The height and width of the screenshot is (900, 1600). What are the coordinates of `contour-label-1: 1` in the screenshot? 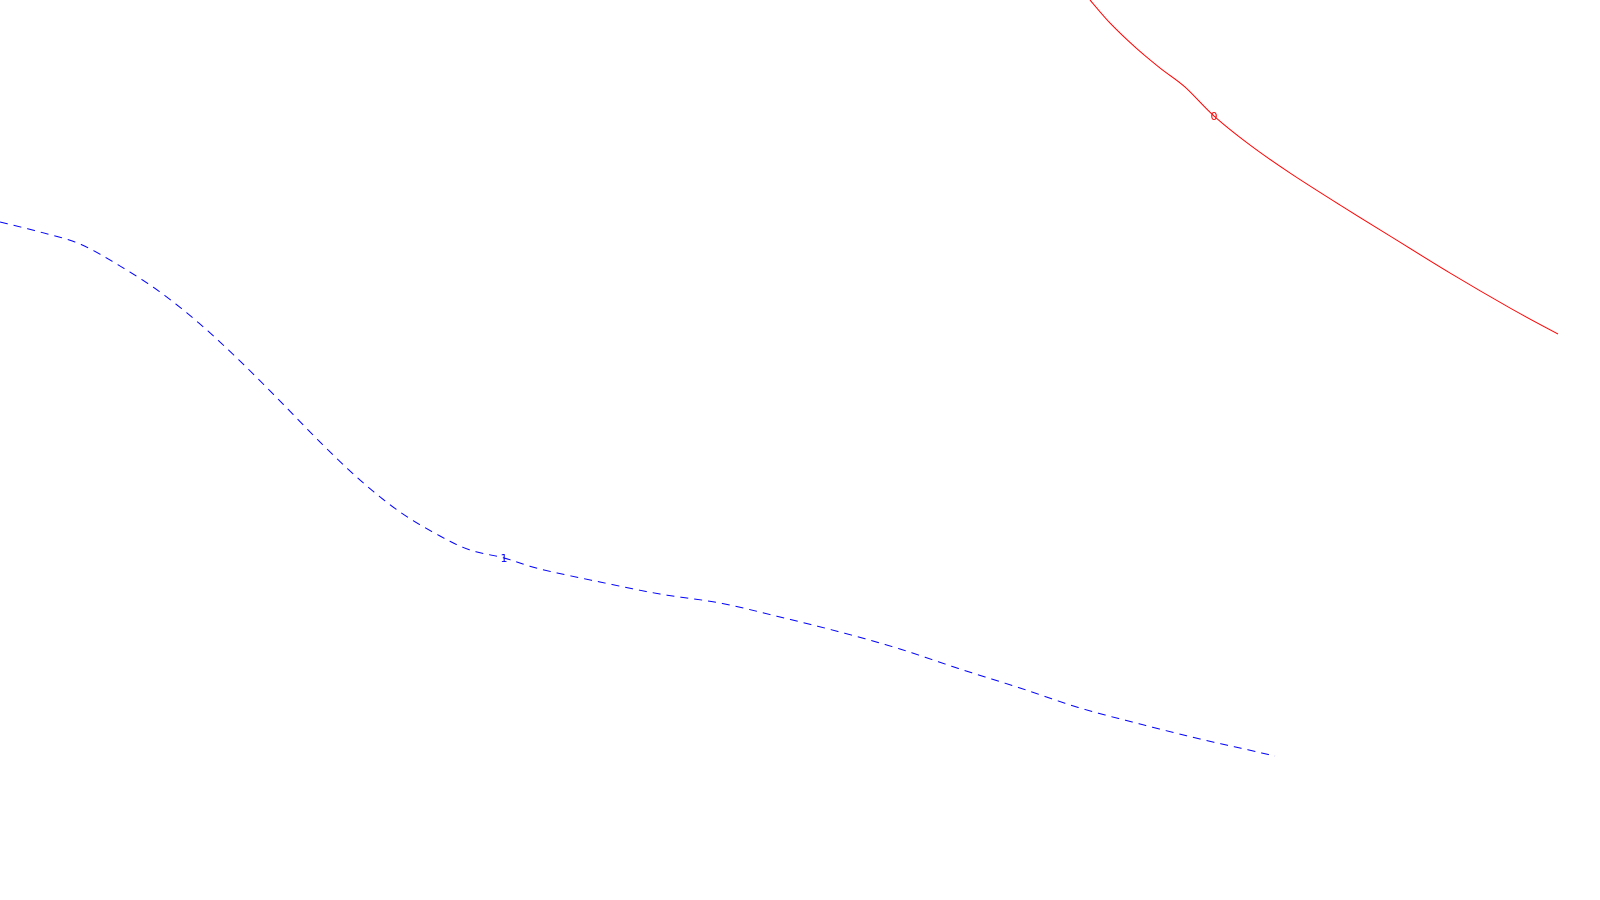 It's located at (504, 558).